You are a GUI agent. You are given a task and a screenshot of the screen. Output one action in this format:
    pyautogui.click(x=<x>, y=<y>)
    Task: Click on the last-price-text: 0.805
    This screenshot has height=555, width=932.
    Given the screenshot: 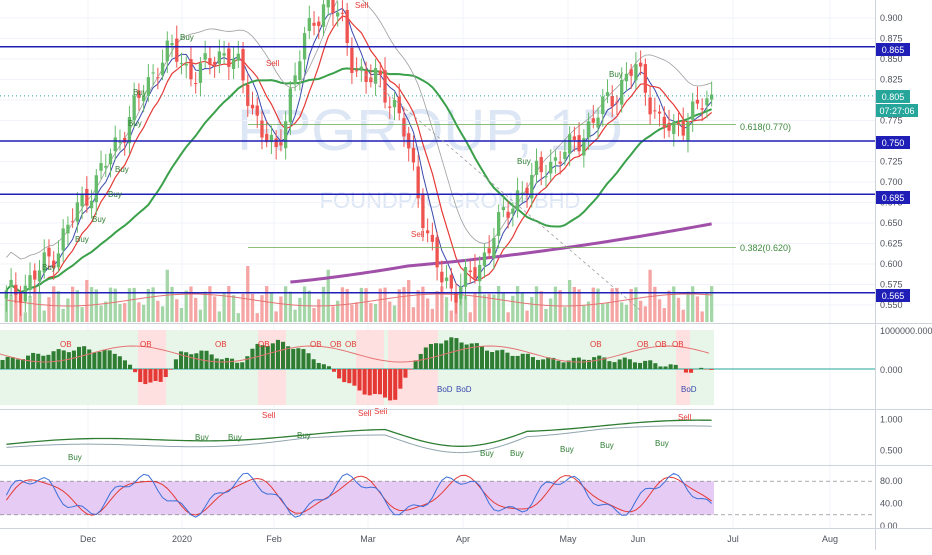 What is the action you would take?
    pyautogui.click(x=893, y=97)
    